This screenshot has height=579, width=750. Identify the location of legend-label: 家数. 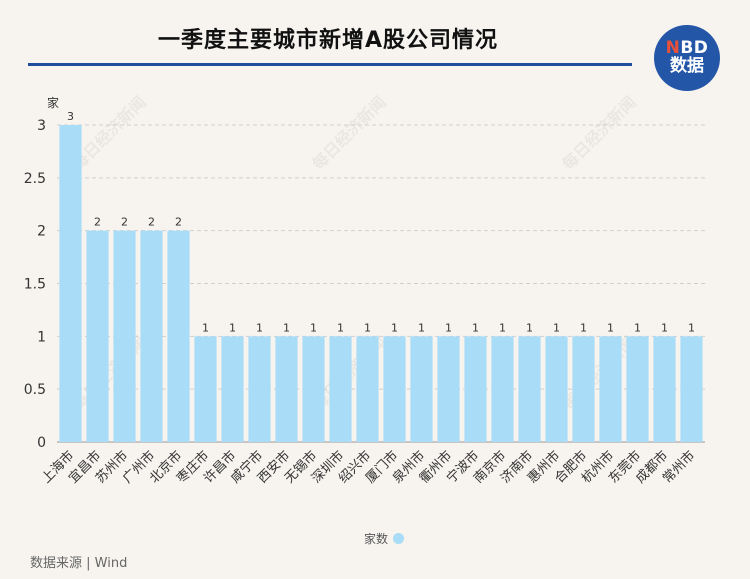
(376, 539).